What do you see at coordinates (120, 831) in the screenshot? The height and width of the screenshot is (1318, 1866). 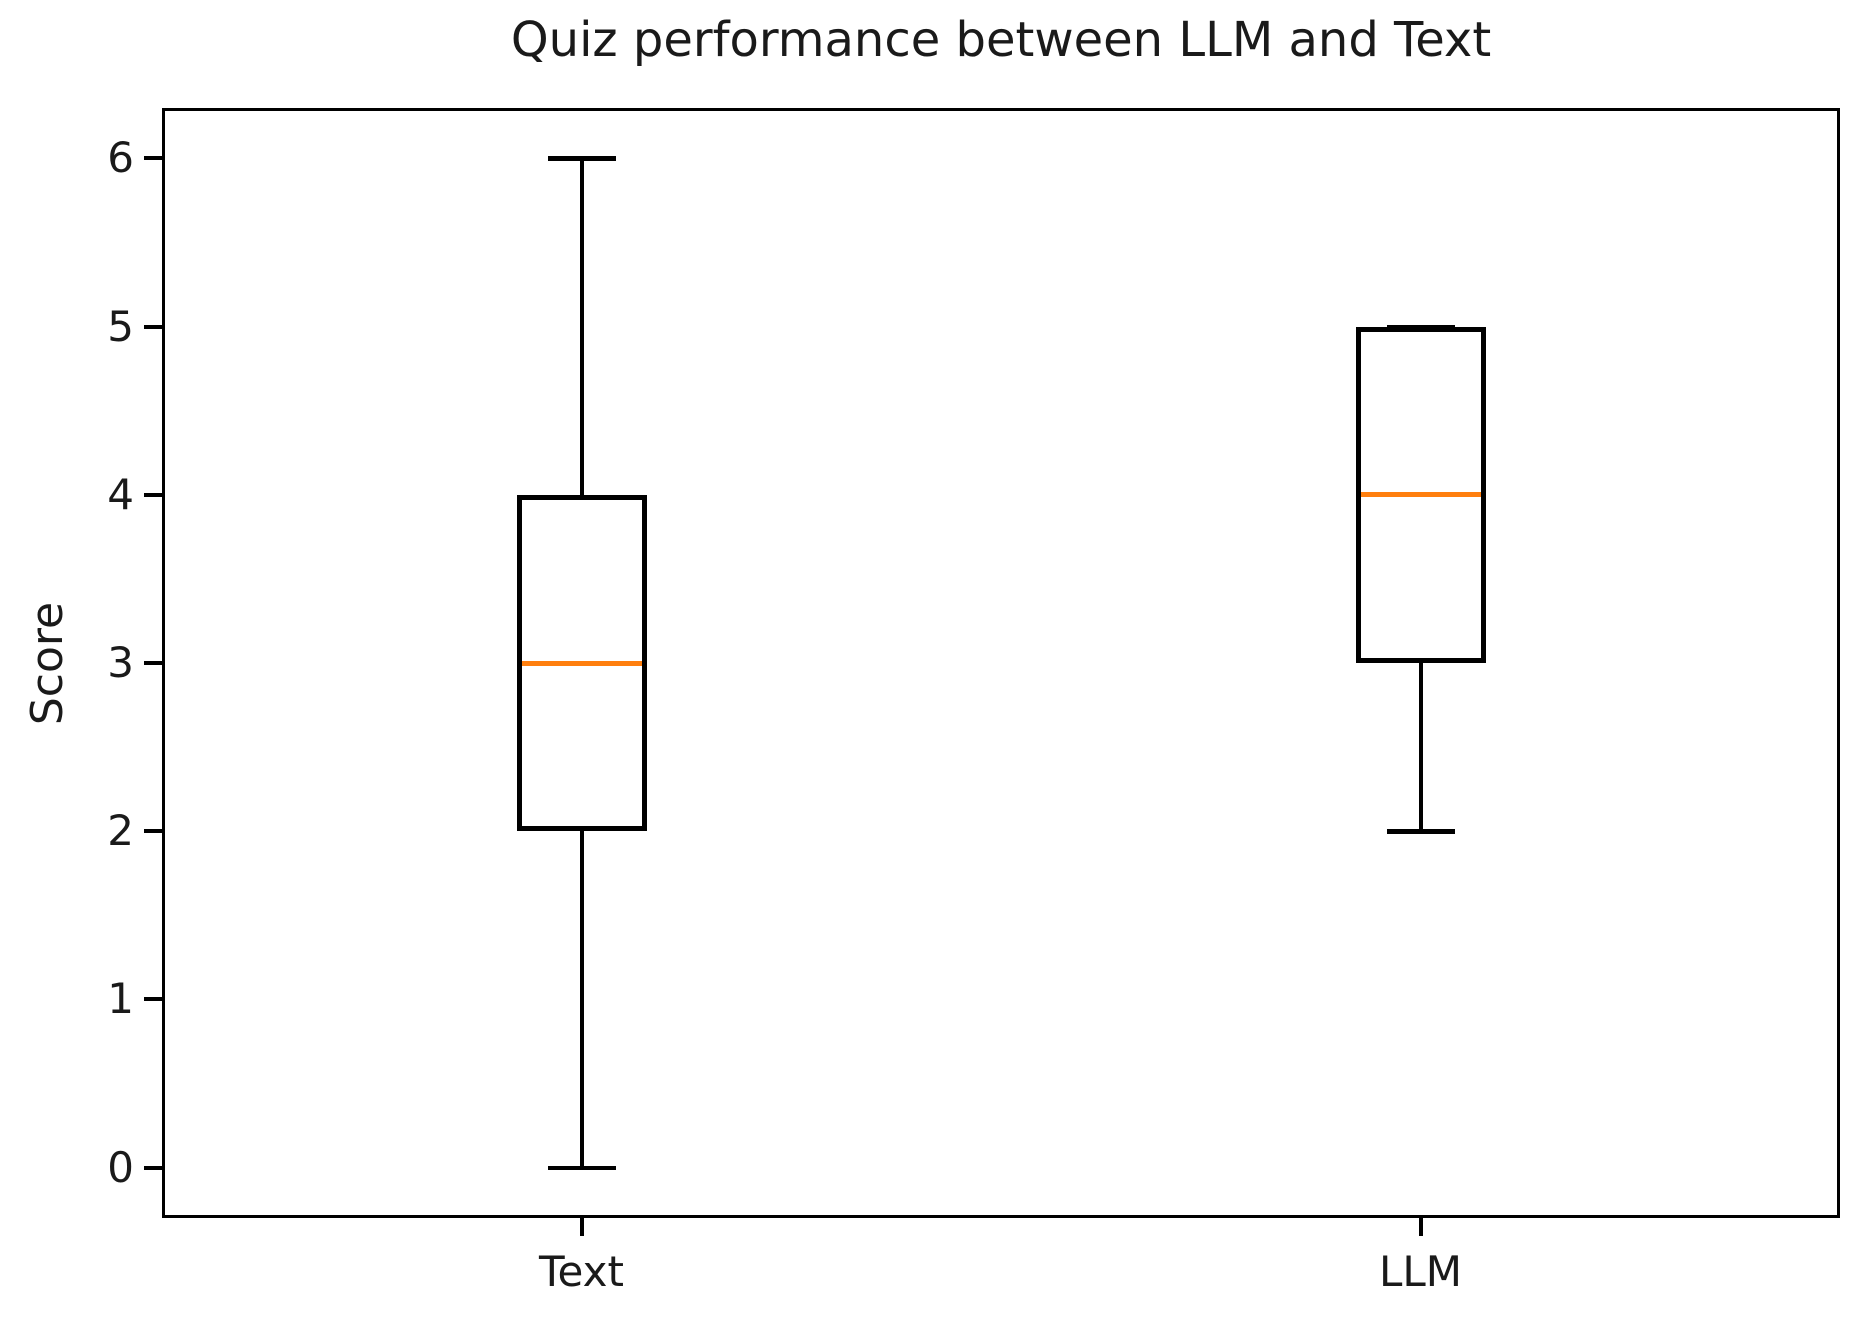 I see `y-tick-label: 2` at bounding box center [120, 831].